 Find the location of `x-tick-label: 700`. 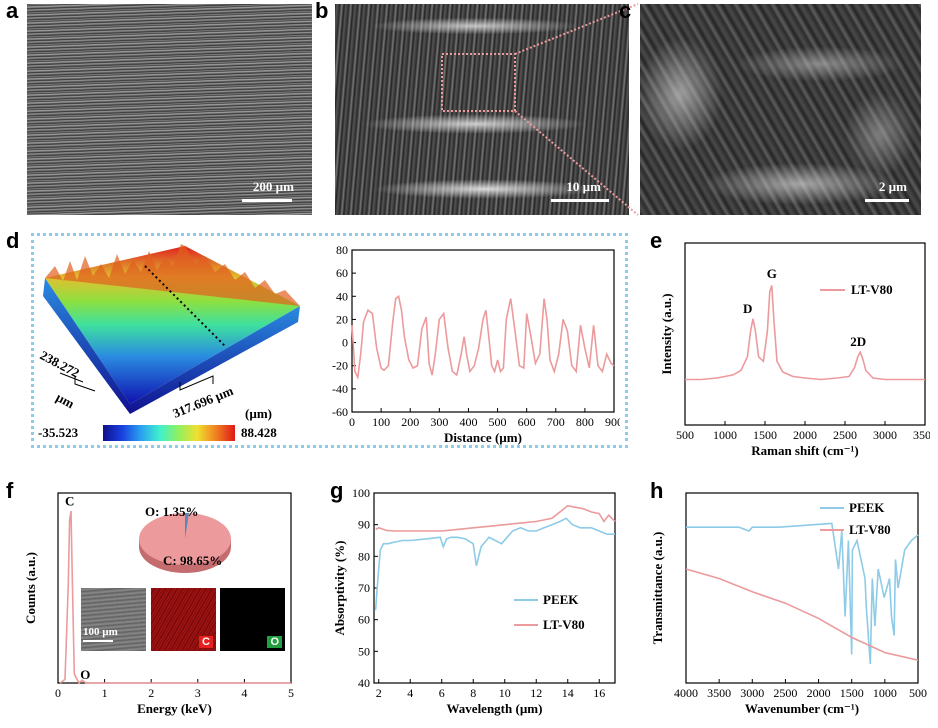

x-tick-label: 700 is located at coordinates (556, 422).